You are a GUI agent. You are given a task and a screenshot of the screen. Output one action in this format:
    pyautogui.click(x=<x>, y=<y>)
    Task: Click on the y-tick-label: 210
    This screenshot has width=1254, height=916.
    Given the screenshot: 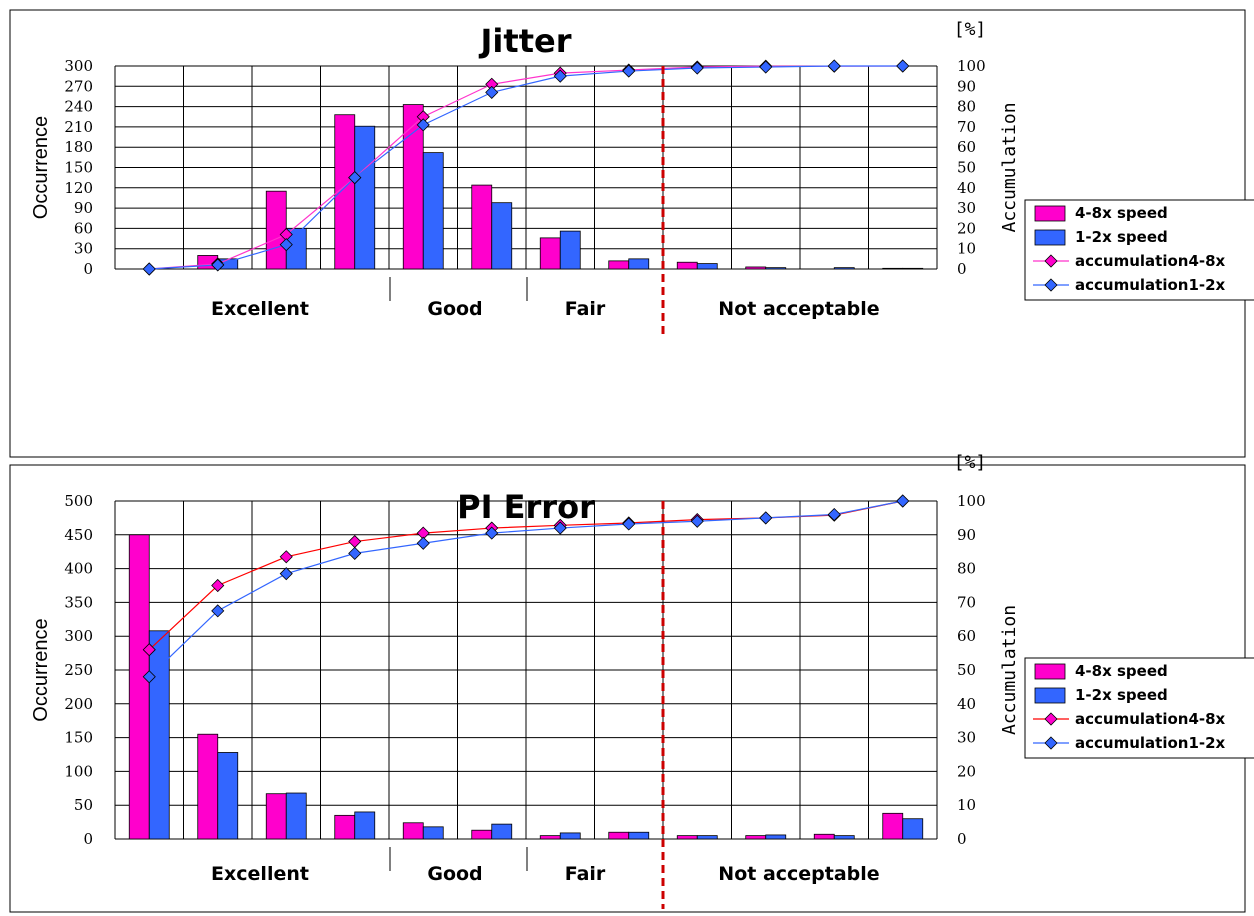 What is the action you would take?
    pyautogui.click(x=78, y=127)
    